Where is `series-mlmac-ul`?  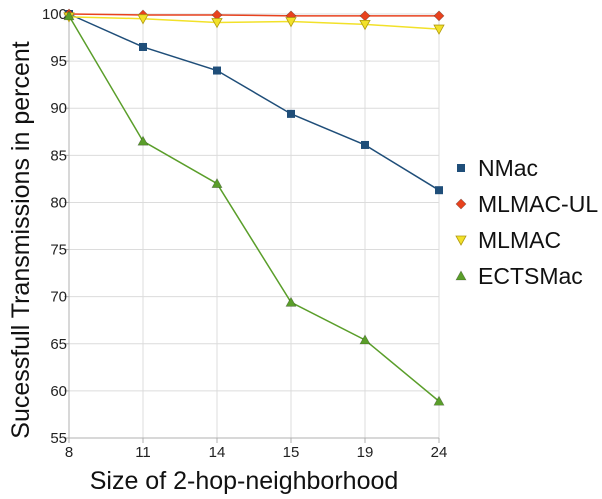
series-mlmac-ul is located at coordinates (254, 15).